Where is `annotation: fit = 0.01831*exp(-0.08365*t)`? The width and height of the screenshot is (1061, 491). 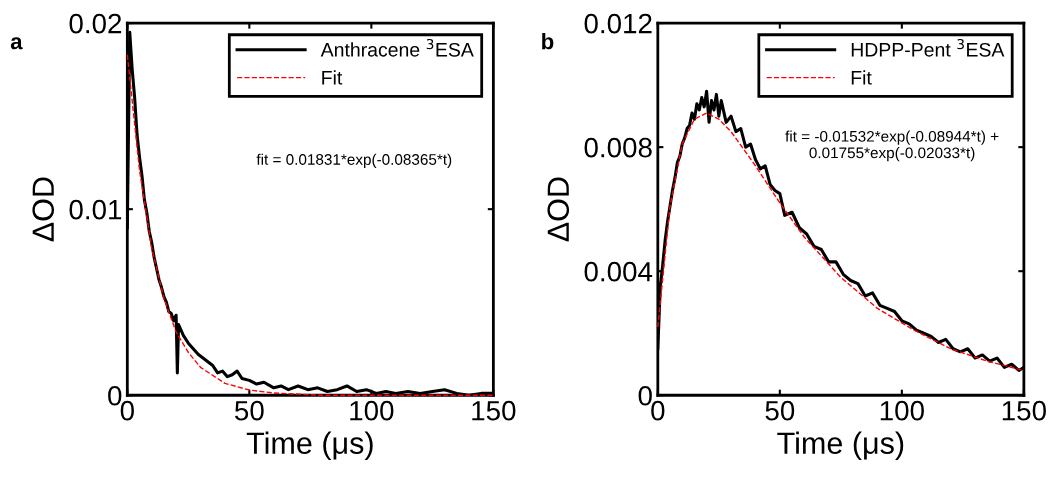 annotation: fit = 0.01831*exp(-0.08365*t) is located at coordinates (354, 160).